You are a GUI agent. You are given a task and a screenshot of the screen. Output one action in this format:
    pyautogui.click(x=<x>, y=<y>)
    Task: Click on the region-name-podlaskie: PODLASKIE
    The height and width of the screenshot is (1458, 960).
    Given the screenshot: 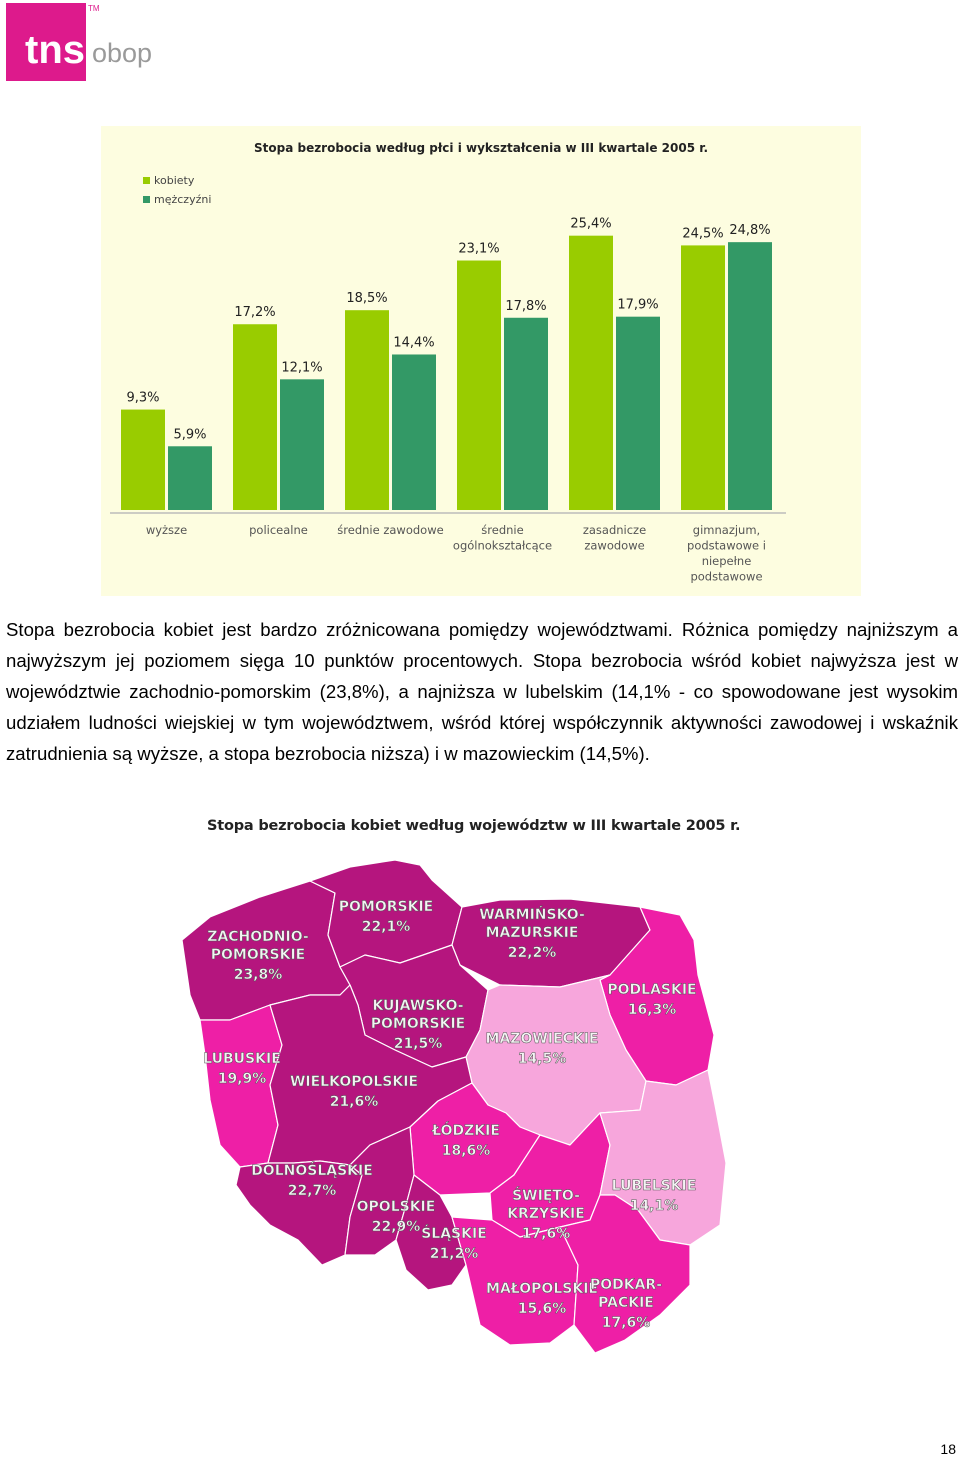 What is the action you would take?
    pyautogui.click(x=651, y=990)
    